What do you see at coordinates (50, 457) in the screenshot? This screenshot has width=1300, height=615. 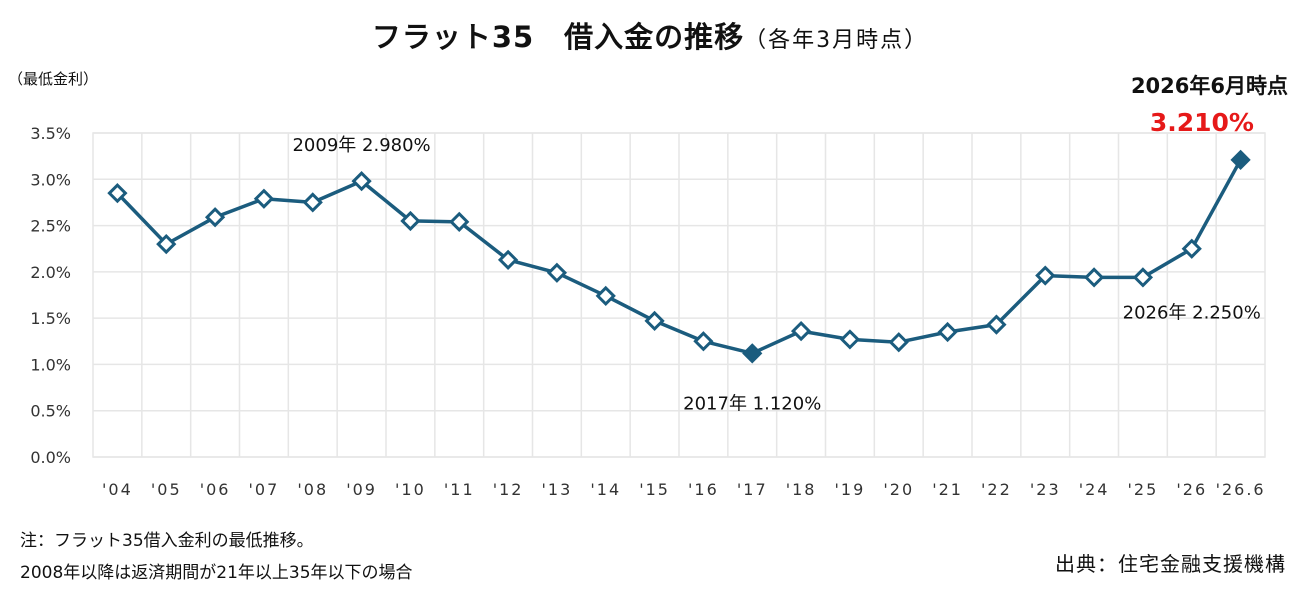 I see `y-tick-label: 0.0%` at bounding box center [50, 457].